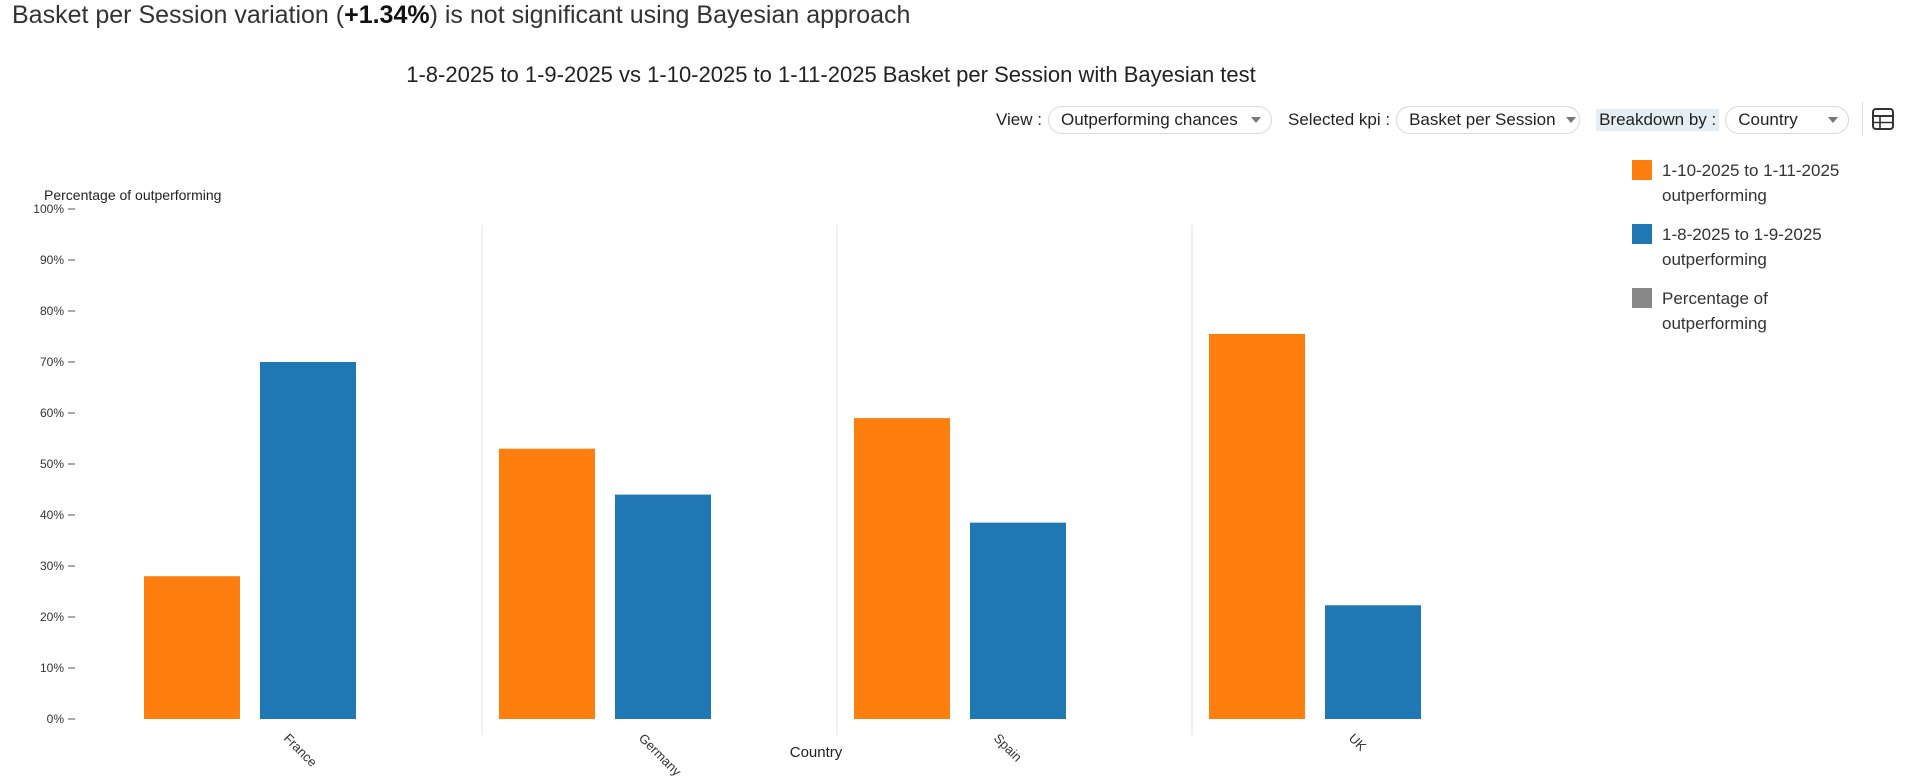 This screenshot has height=777, width=1910. I want to click on x-tick-label: Germany, so click(660, 754).